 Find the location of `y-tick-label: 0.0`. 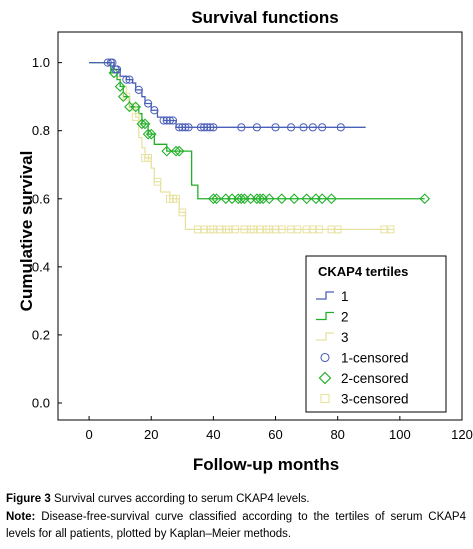

y-tick-label: 0.0 is located at coordinates (41, 402).